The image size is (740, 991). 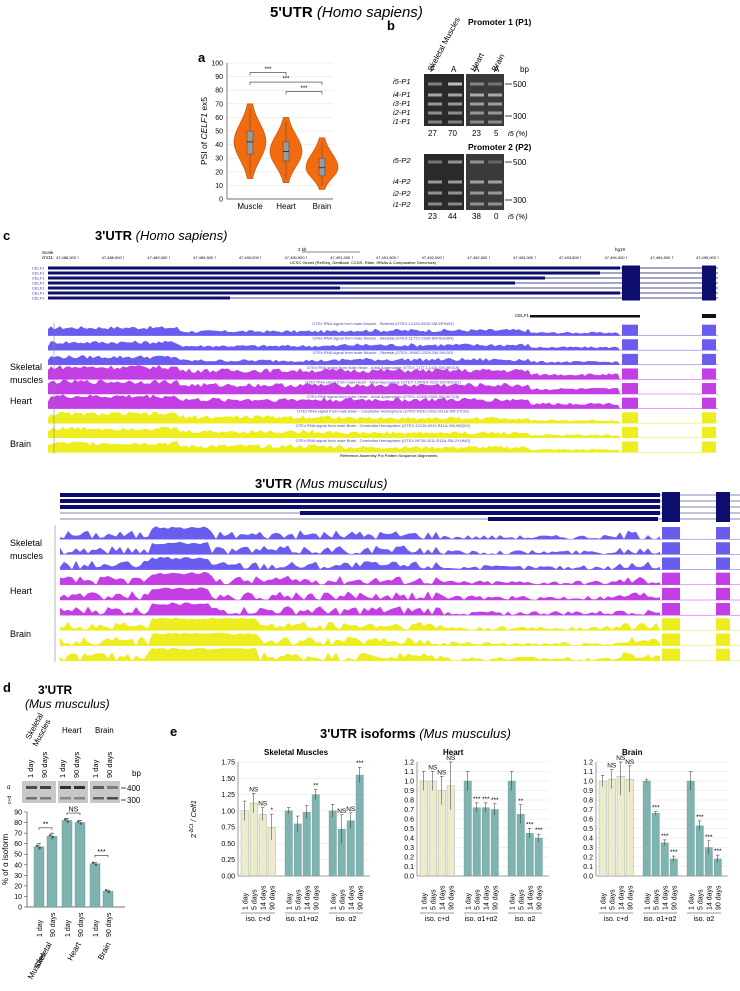 I want to click on significance-label: ***, so click(x=539, y=830).